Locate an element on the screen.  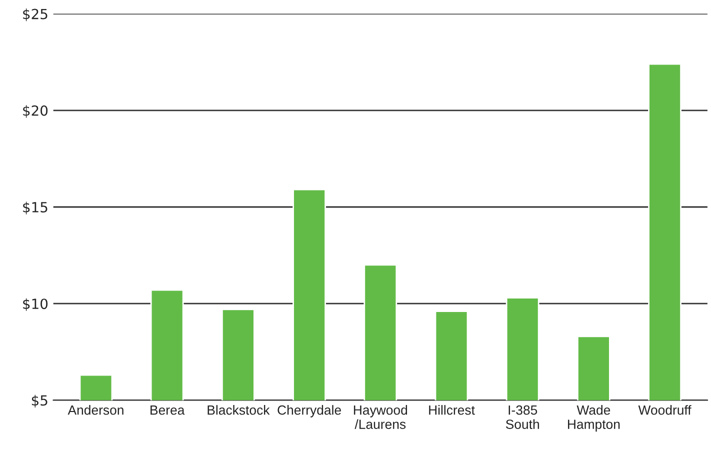
x-tick-label: I-385 South is located at coordinates (522, 417).